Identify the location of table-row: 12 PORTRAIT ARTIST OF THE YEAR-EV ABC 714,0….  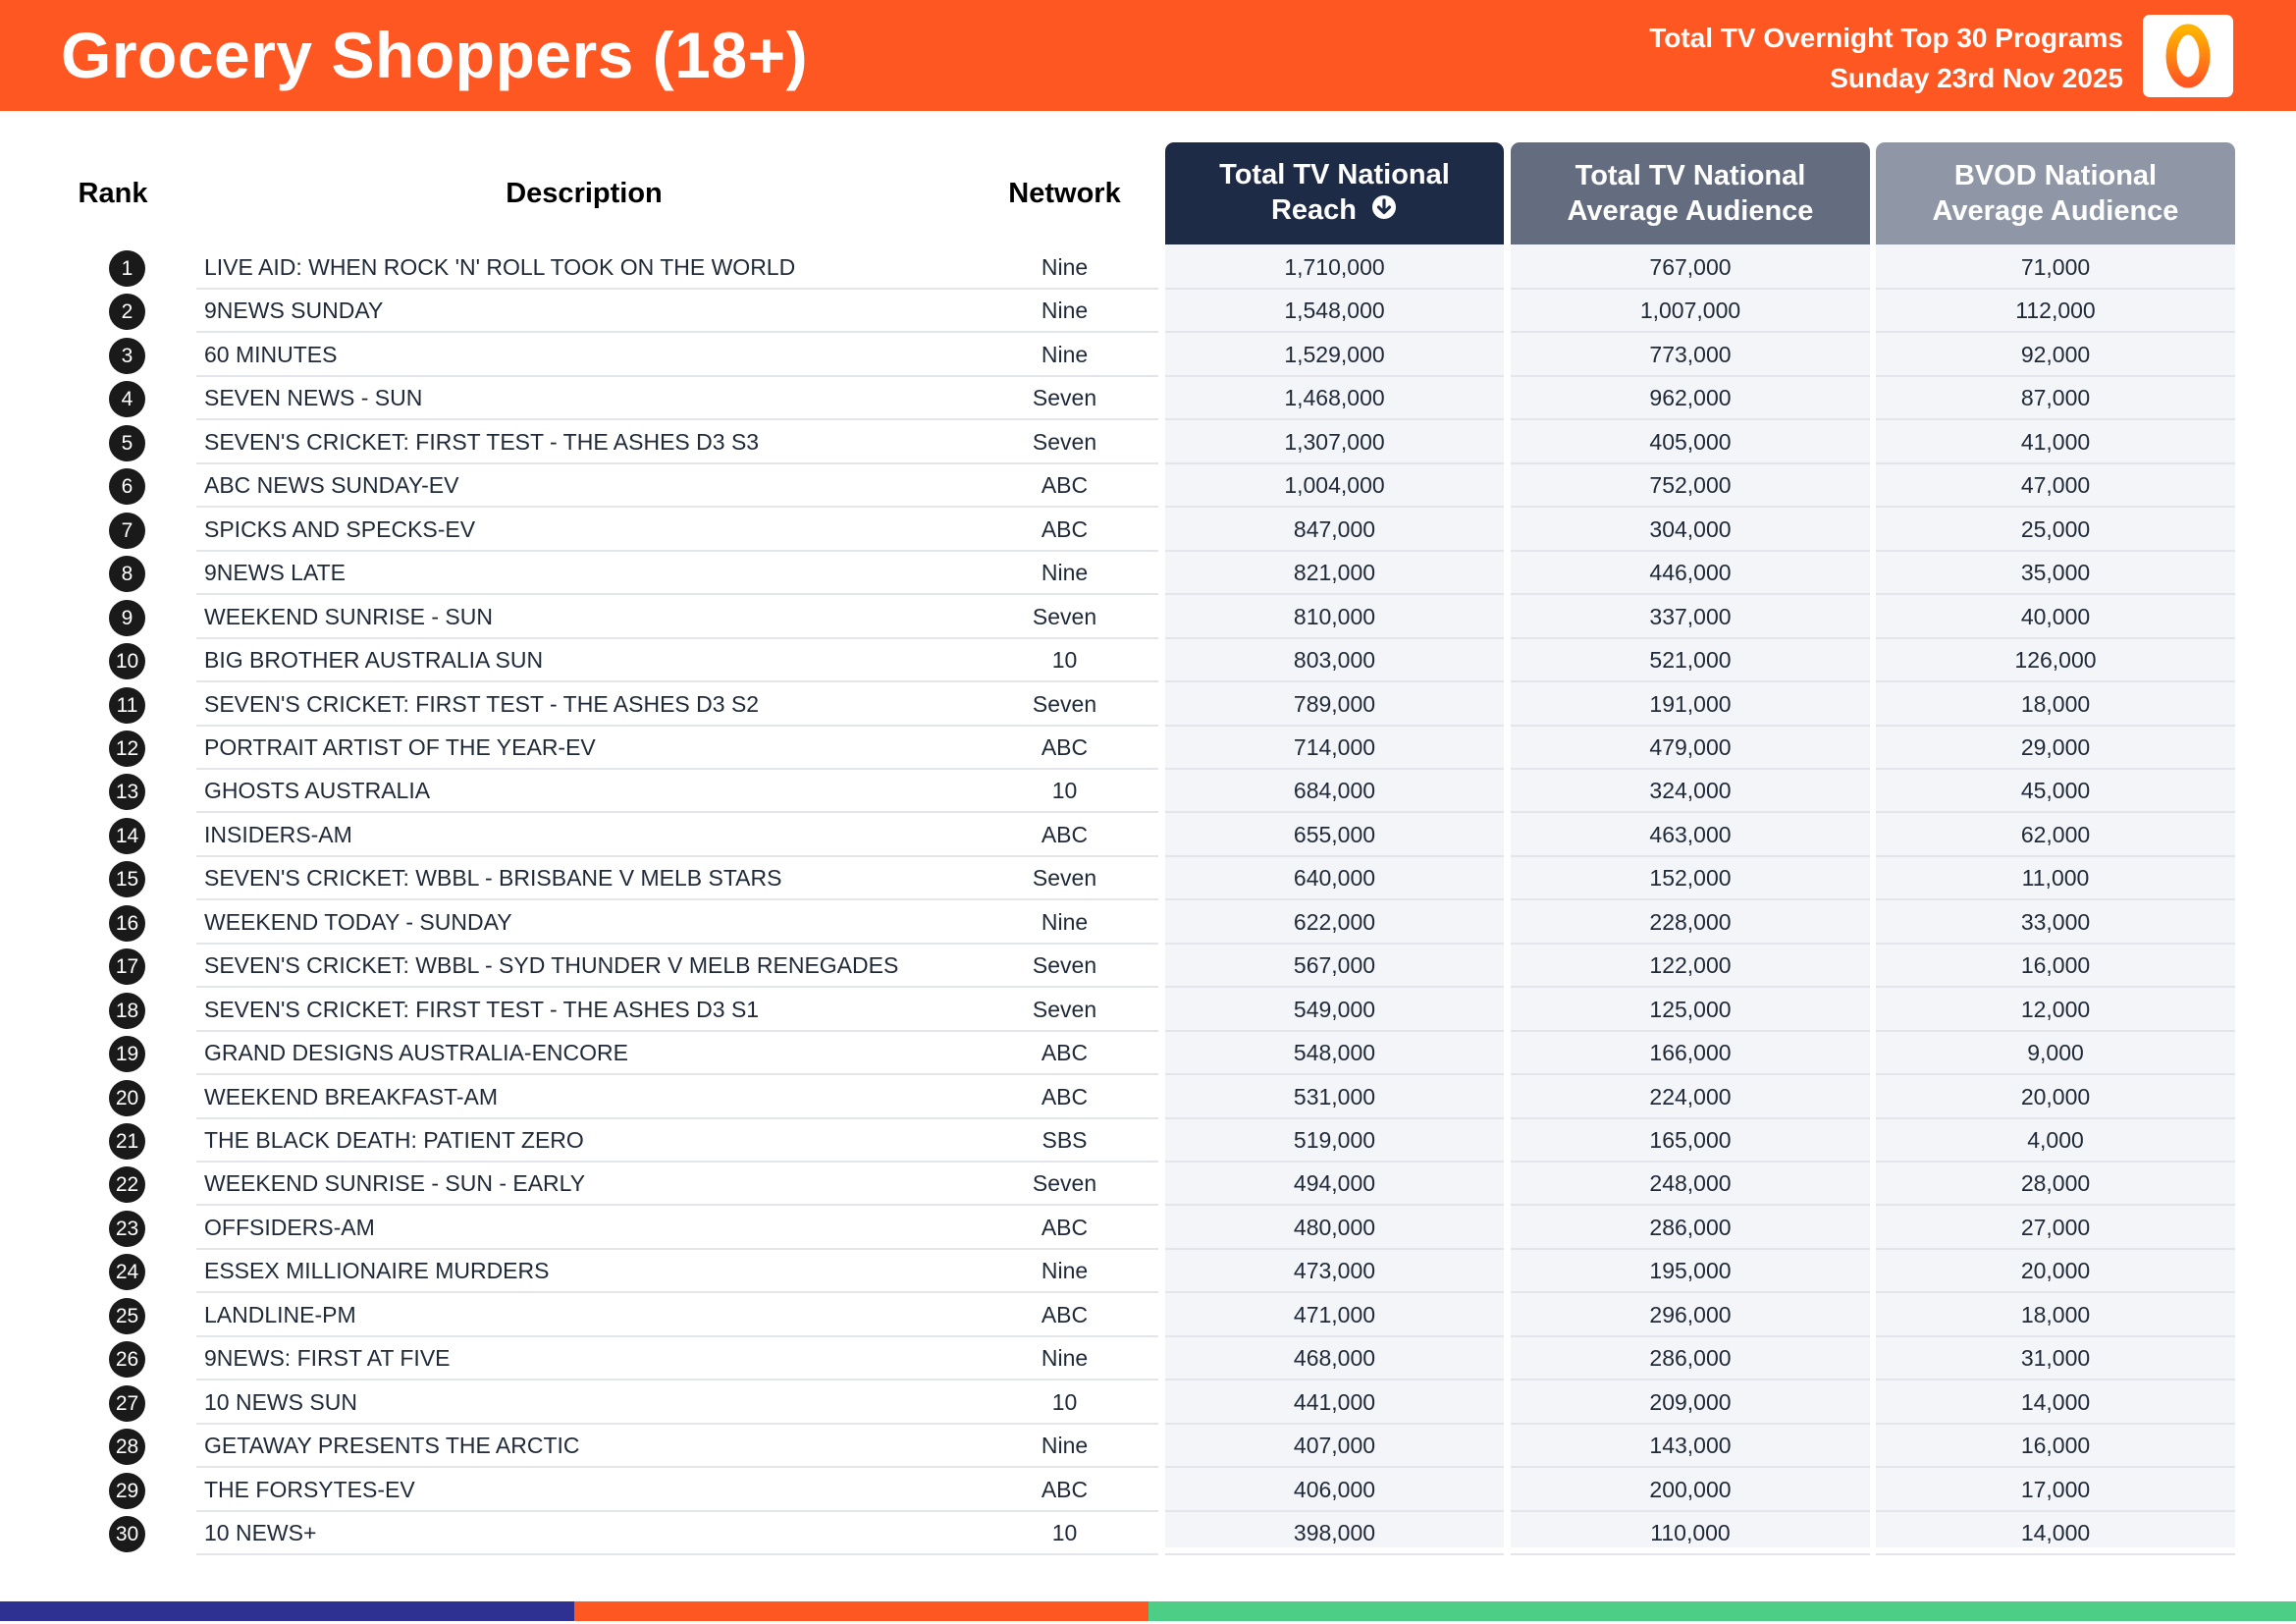
(1148, 748).